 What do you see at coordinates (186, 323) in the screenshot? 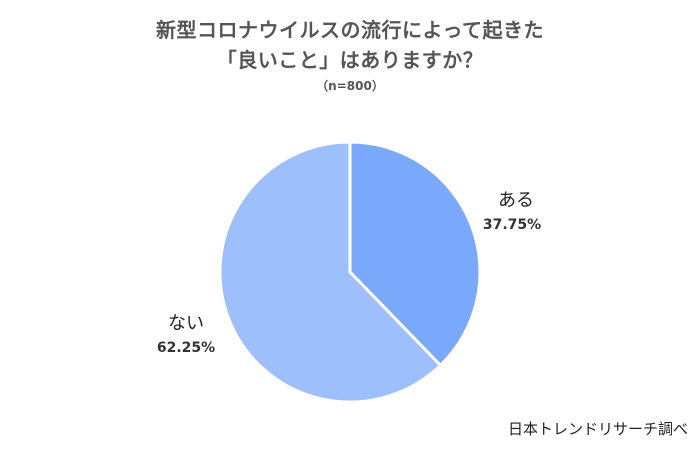
I see `slice-label-nai: ない` at bounding box center [186, 323].